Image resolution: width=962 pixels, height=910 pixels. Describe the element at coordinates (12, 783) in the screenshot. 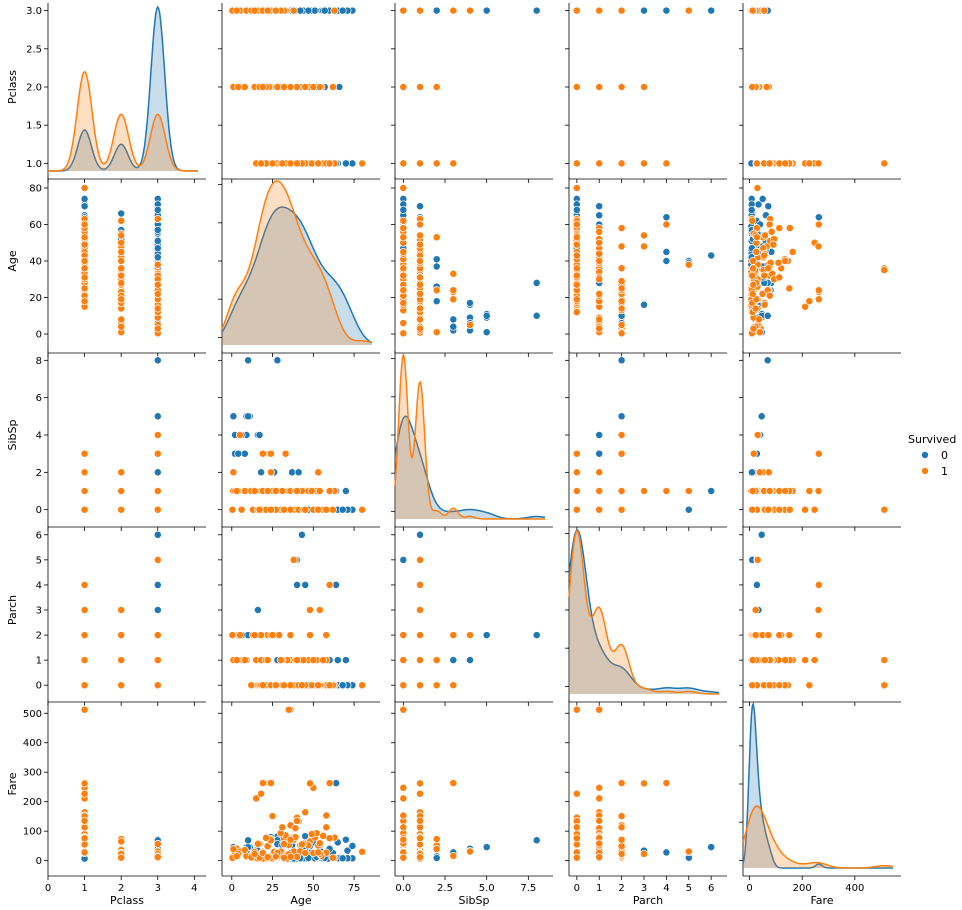

I see `y-axis-label: Fare` at that location.